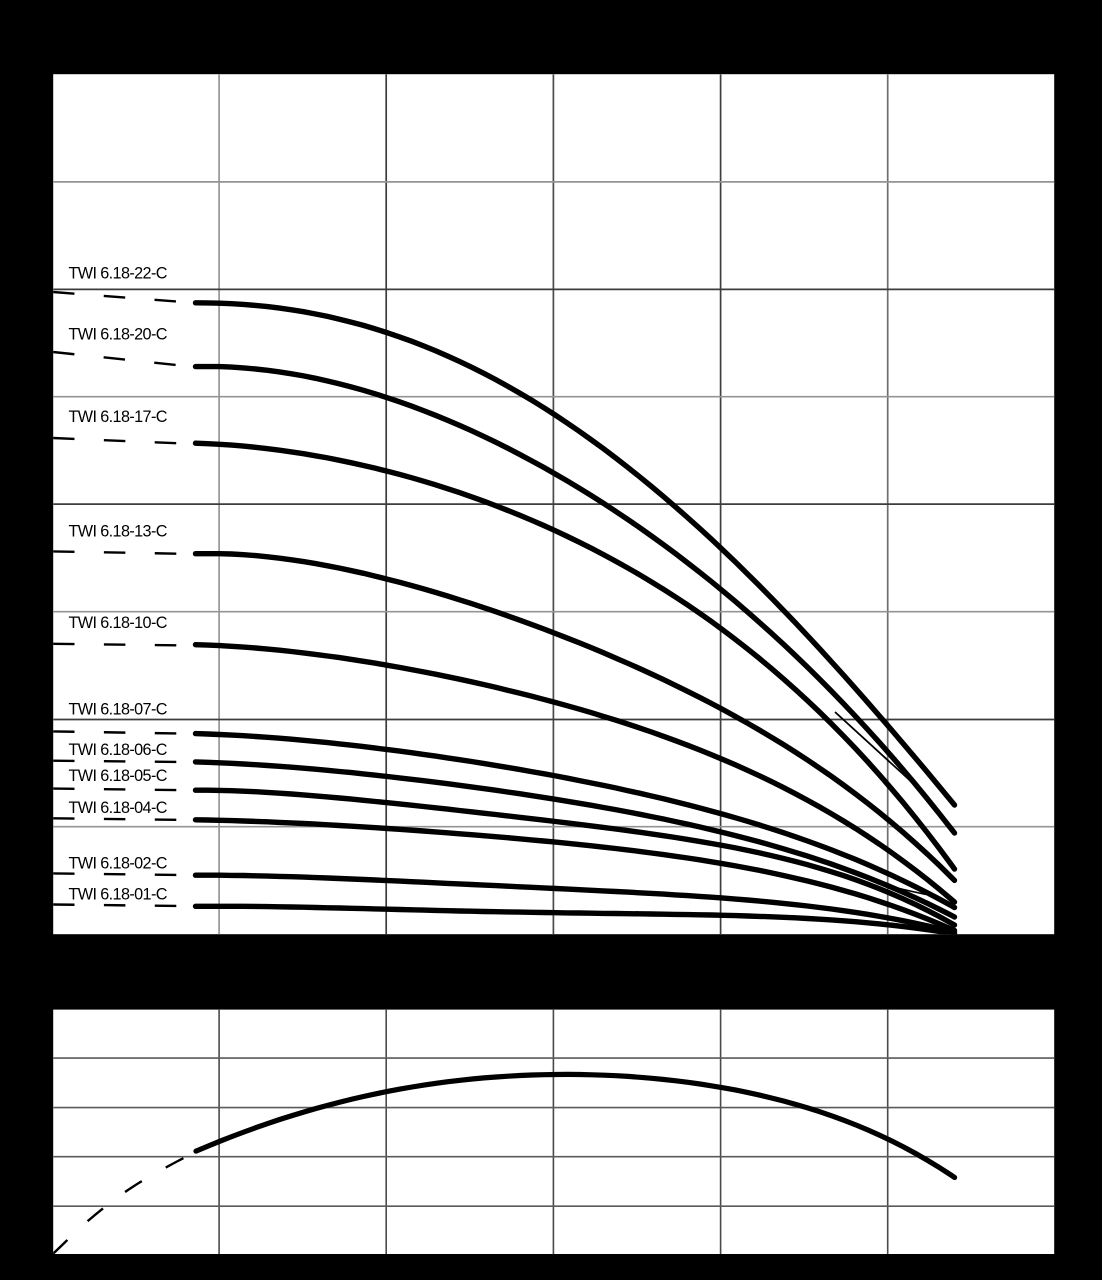 This screenshot has height=1280, width=1102. What do you see at coordinates (118, 895) in the screenshot?
I see `svg-text: TWI 6.18-01-C` at bounding box center [118, 895].